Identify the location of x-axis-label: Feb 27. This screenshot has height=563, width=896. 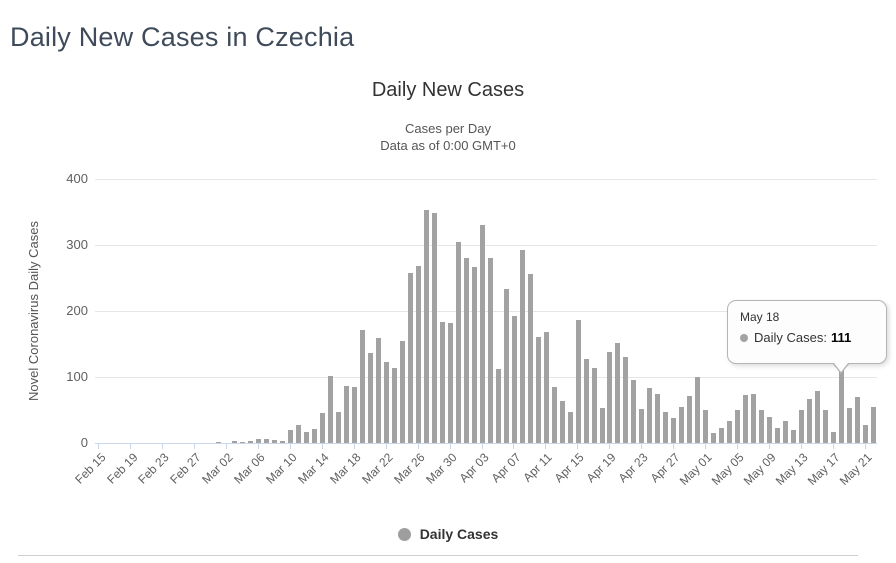
(185, 468).